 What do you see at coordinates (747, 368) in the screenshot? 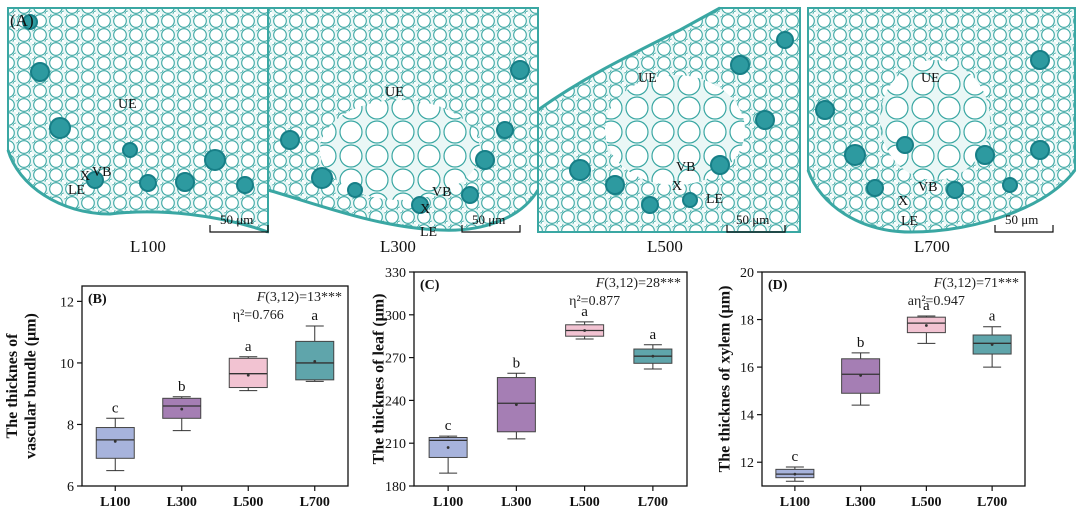
I see `y-tick-label: 16` at bounding box center [747, 368].